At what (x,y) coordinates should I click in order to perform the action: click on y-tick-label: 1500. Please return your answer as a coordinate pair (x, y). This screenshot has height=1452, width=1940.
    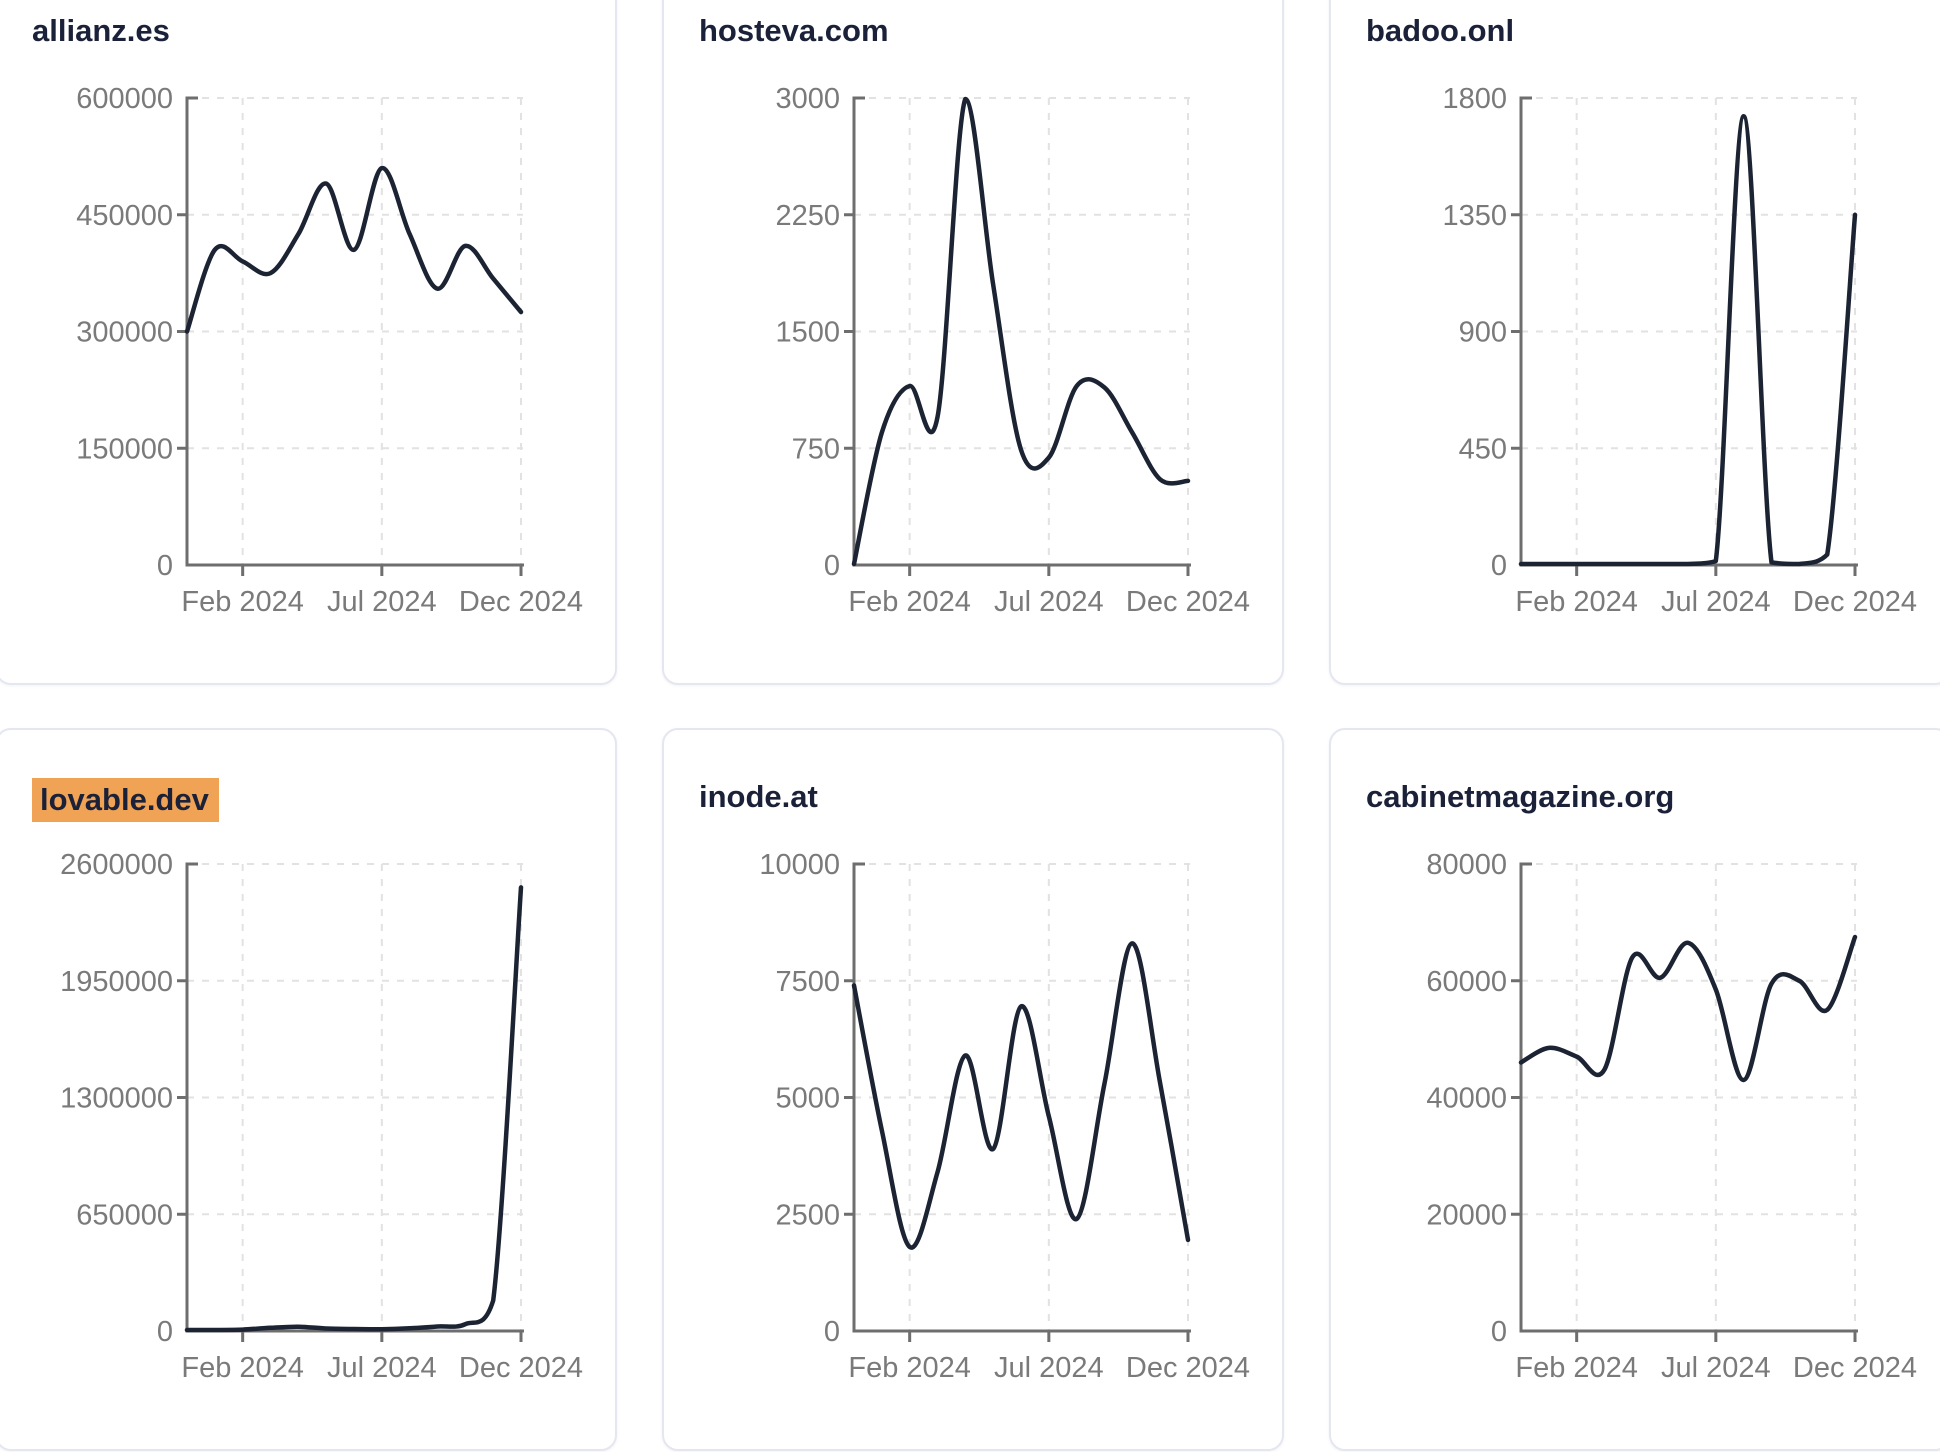
    Looking at the image, I should click on (807, 333).